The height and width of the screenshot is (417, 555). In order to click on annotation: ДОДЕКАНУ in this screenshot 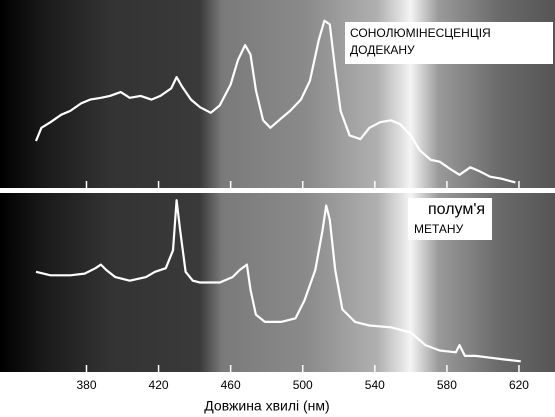, I will do `click(382, 50)`.